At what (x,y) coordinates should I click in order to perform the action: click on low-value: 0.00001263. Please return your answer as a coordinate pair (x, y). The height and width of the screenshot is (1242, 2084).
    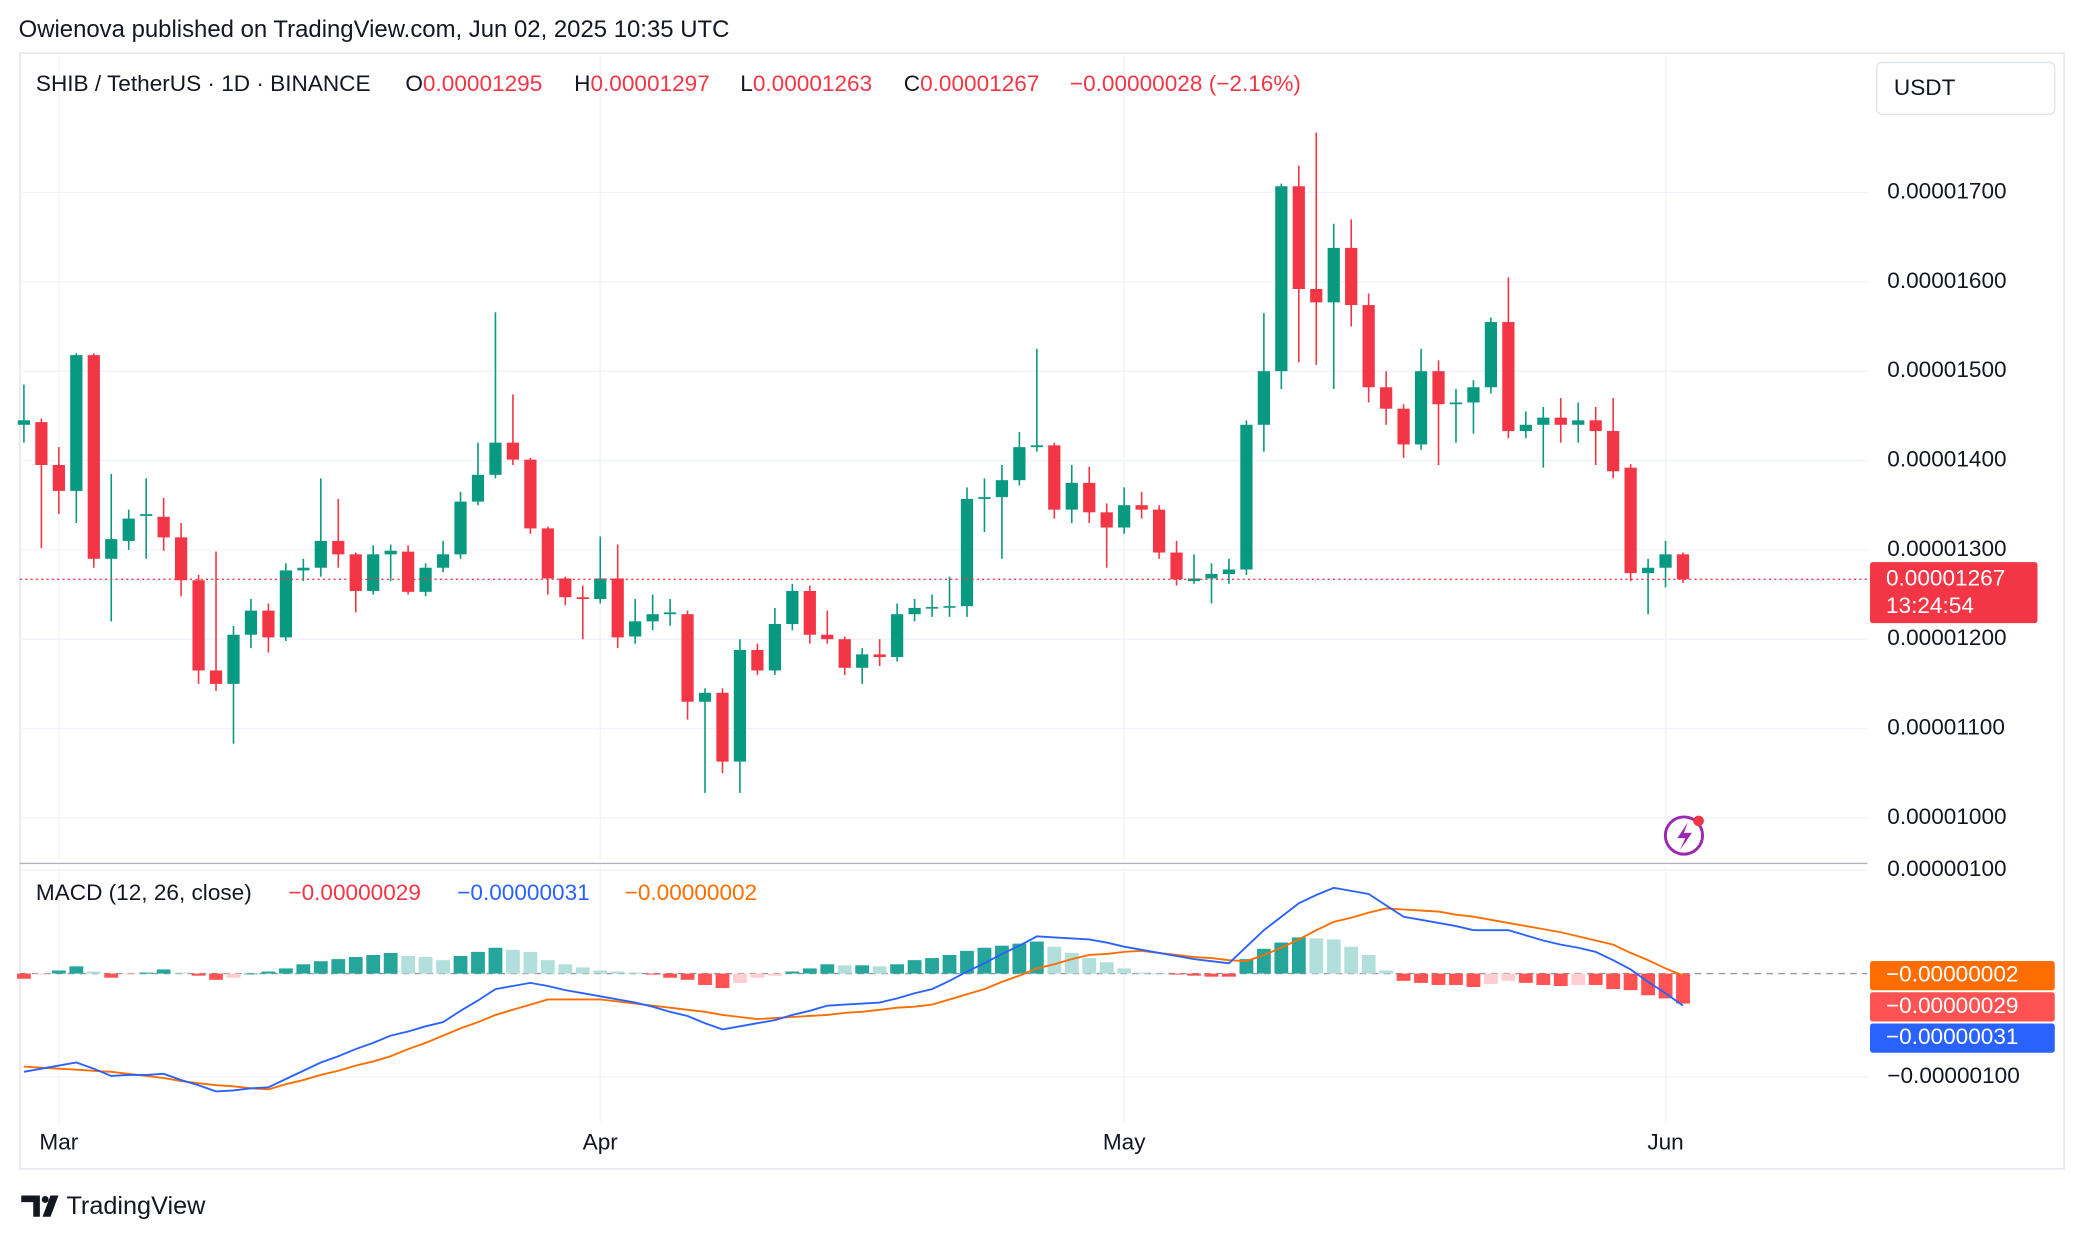
    Looking at the image, I should click on (812, 83).